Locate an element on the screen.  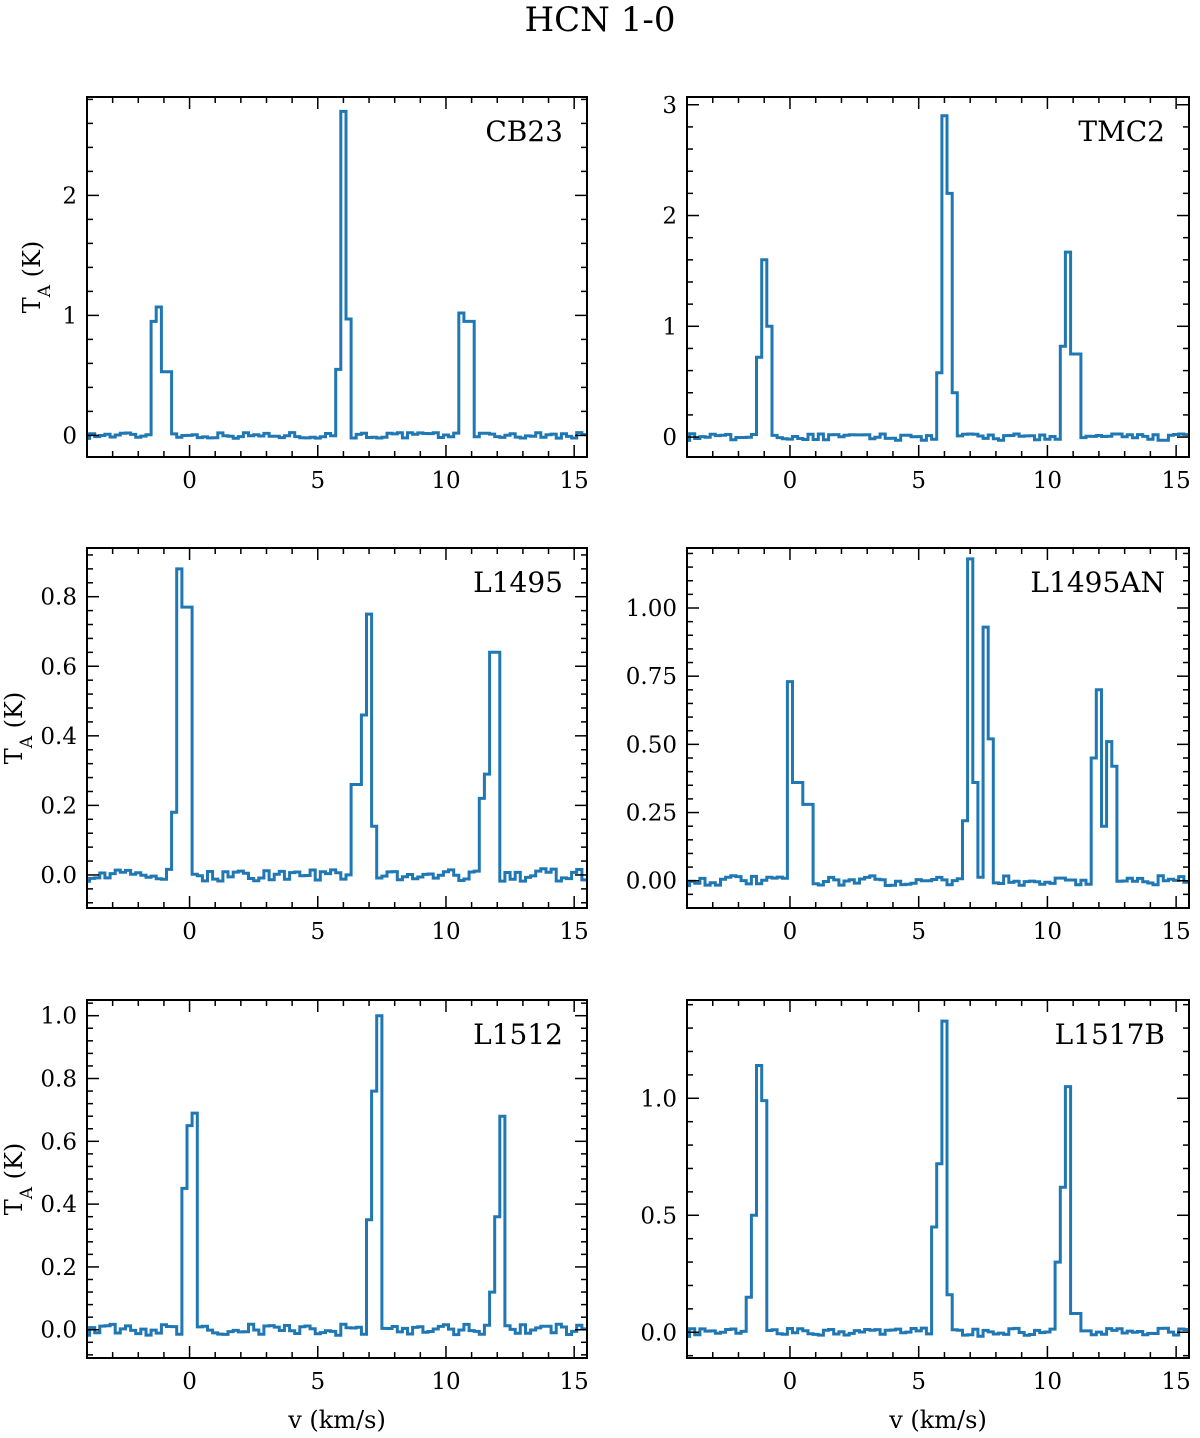
panel-l1495an: 0 5 10 15 0.00 0.25 0.50 0.75 1.00 L1495AN is located at coordinates (908, 746).